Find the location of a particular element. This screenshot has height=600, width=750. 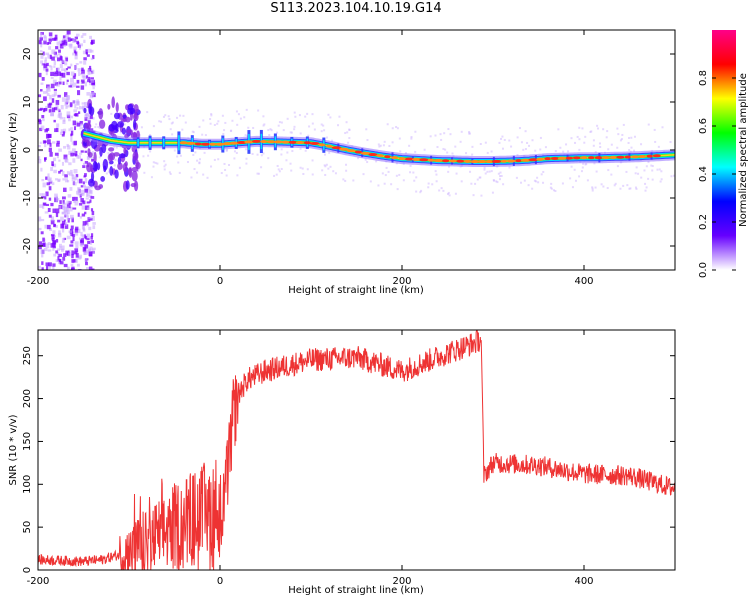

snr-y-tick-label: 0 is located at coordinates (27, 570).